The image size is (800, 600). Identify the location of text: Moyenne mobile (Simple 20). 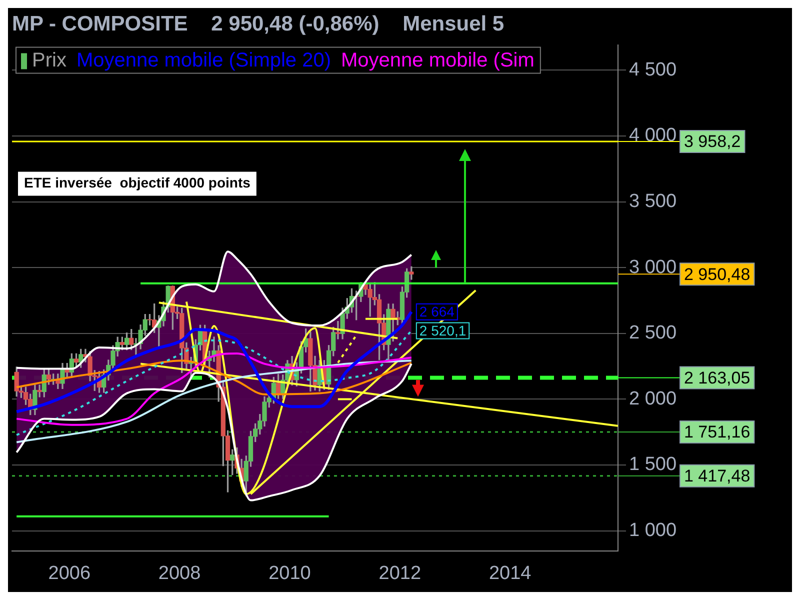
(204, 61).